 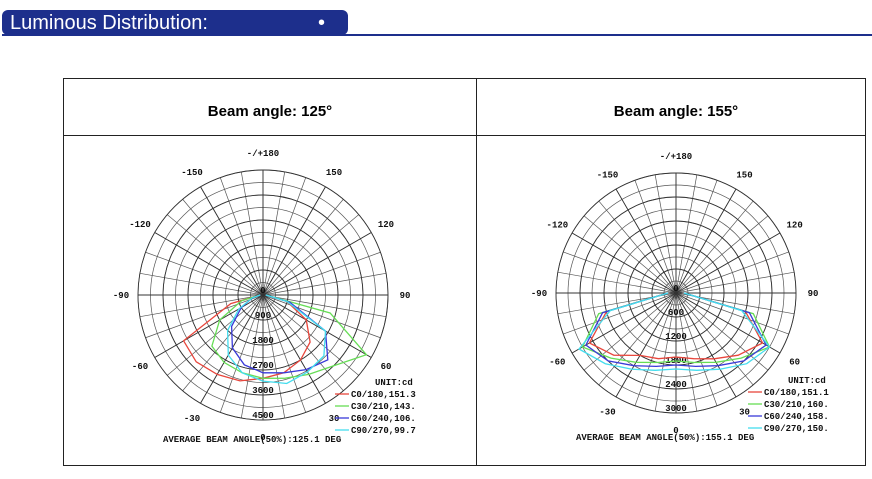 I want to click on legend-label: C60/240,158., so click(x=796, y=417).